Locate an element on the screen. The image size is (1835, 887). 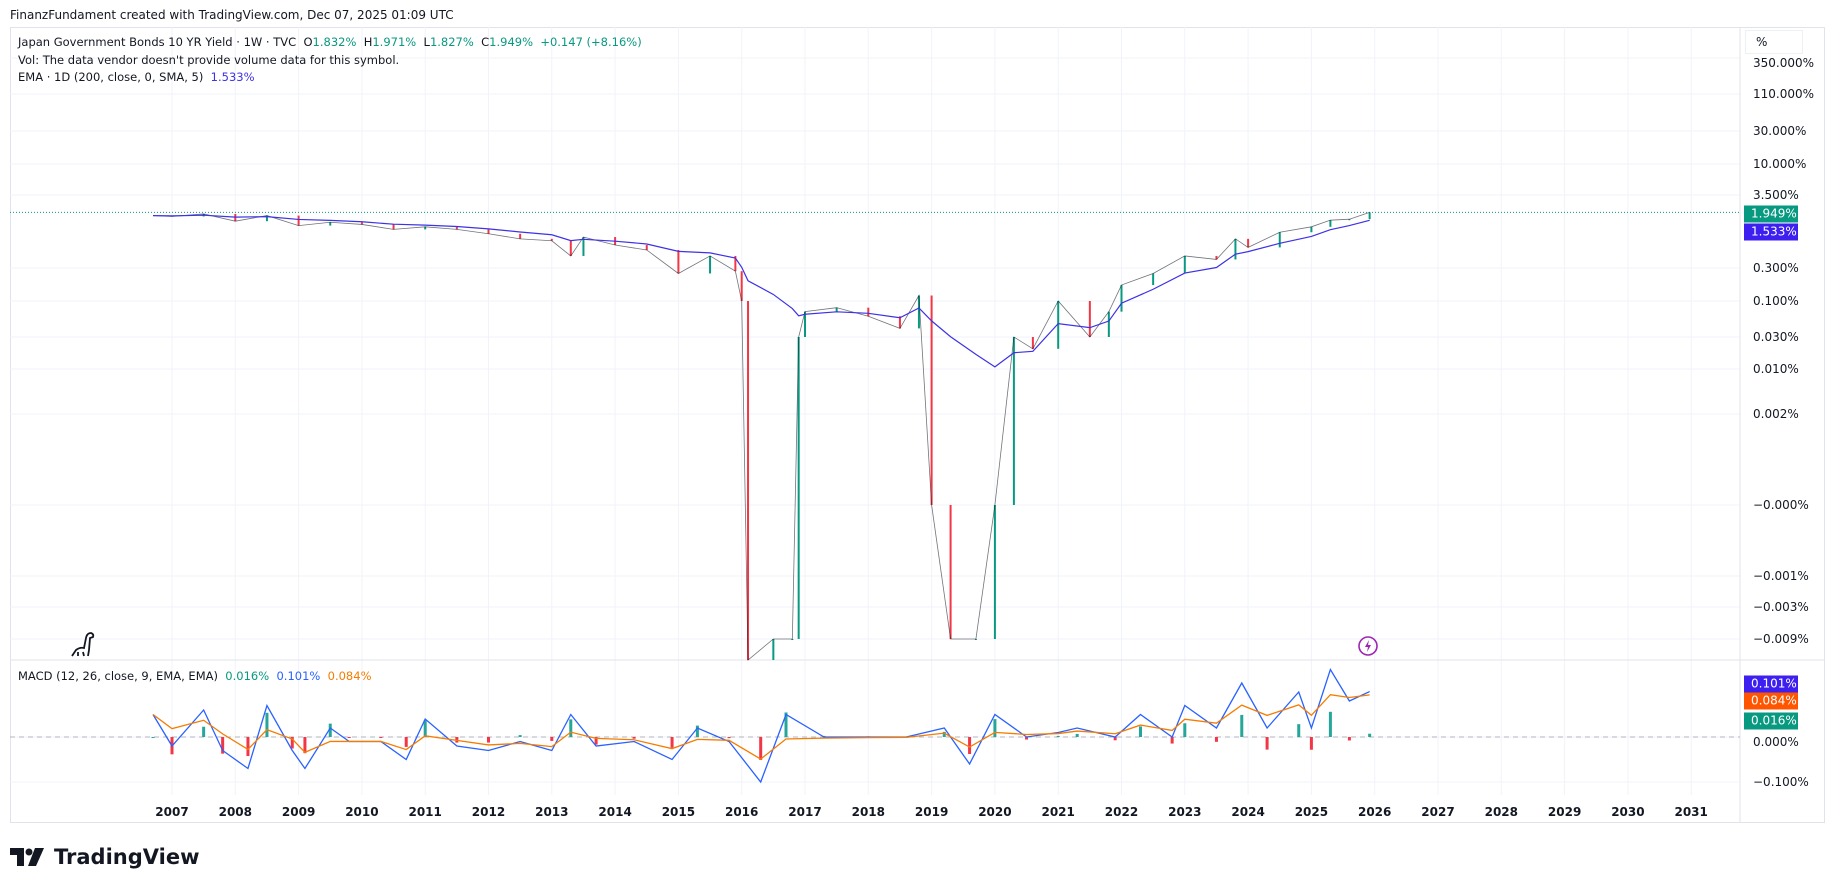
price-axis-label: 3.500% is located at coordinates (1776, 195).